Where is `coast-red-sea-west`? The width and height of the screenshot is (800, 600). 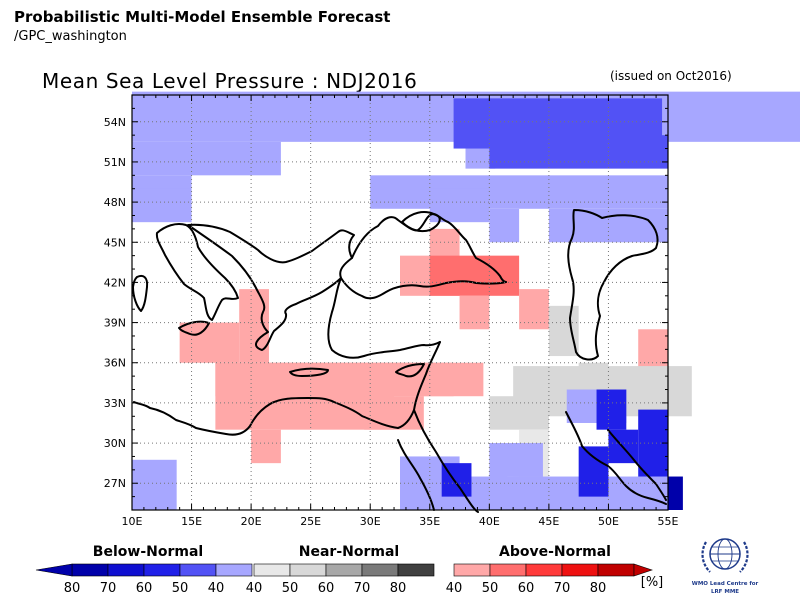
coast-red-sea-west is located at coordinates (416, 475).